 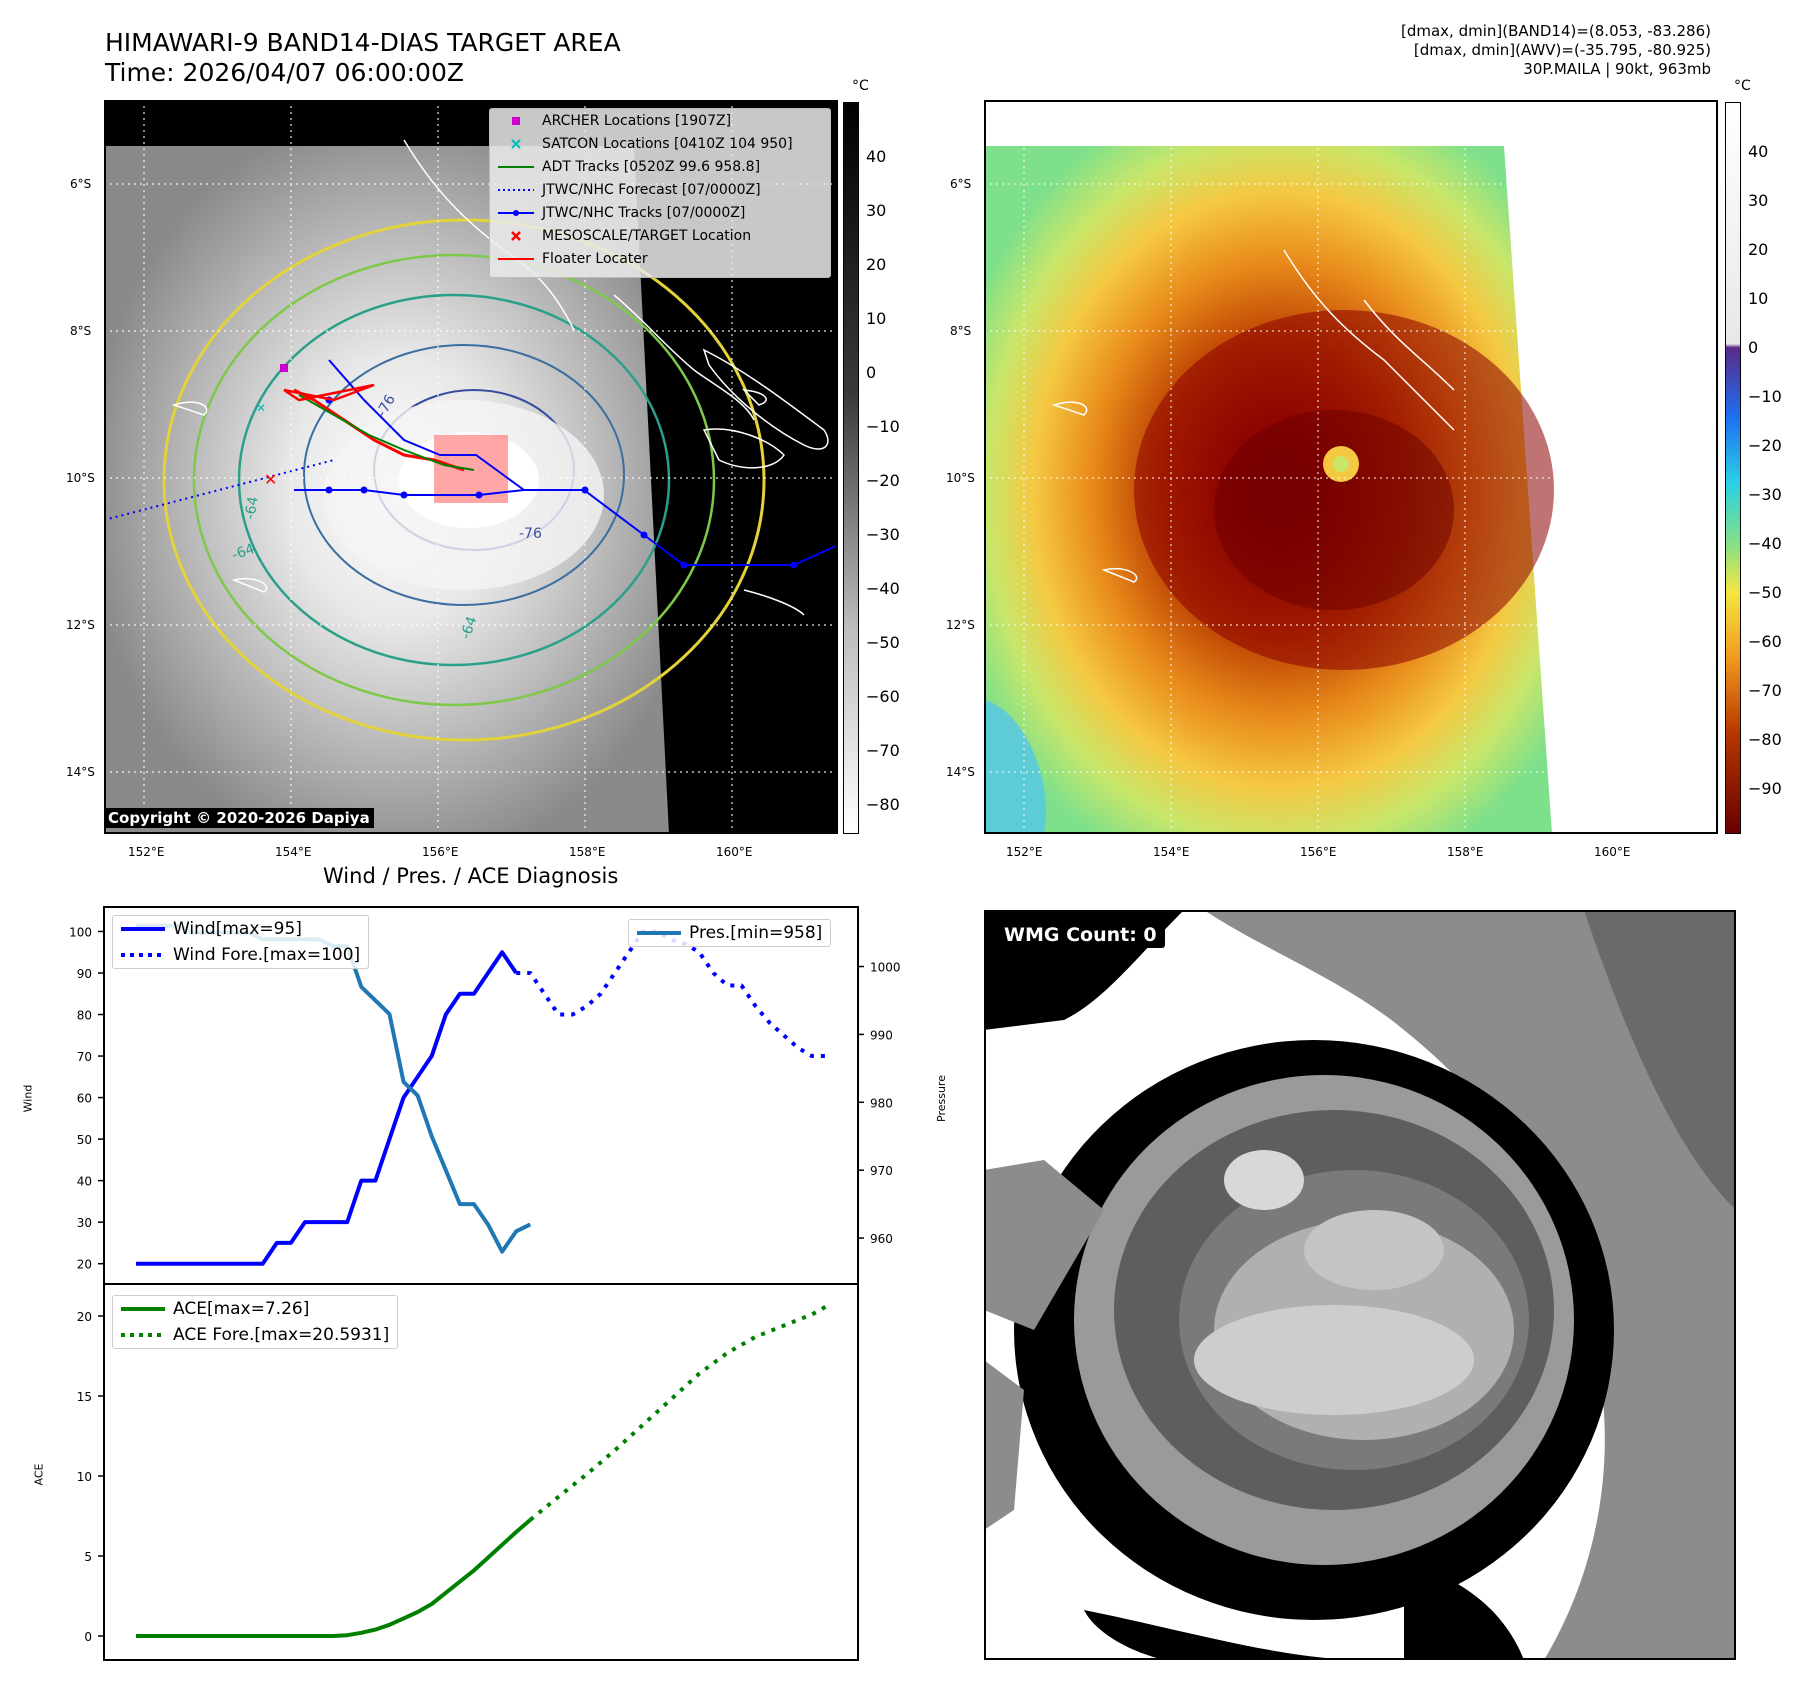 I want to click on wind-tick-label: 40, so click(x=84, y=1182).